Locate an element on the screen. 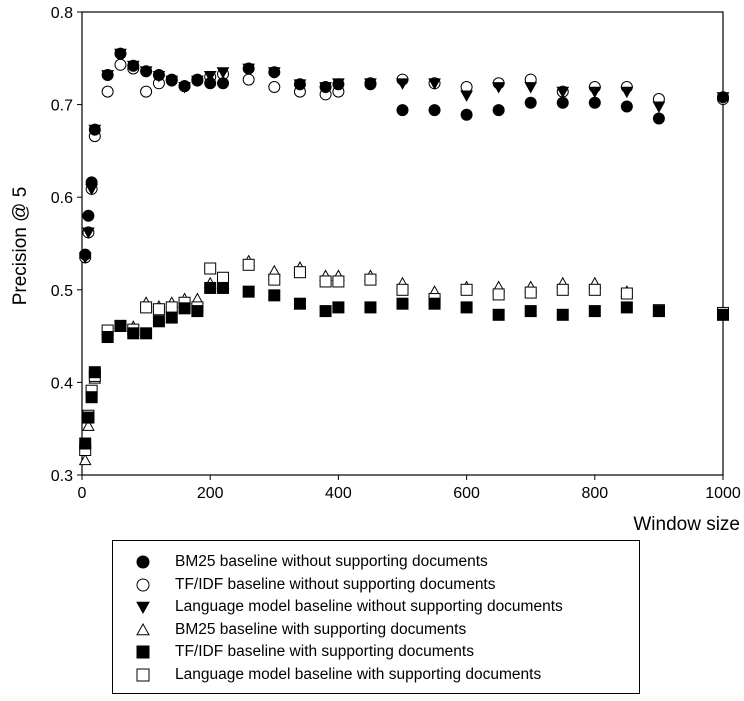 This screenshot has height=701, width=744. x-tick-label: 200 is located at coordinates (210, 493).